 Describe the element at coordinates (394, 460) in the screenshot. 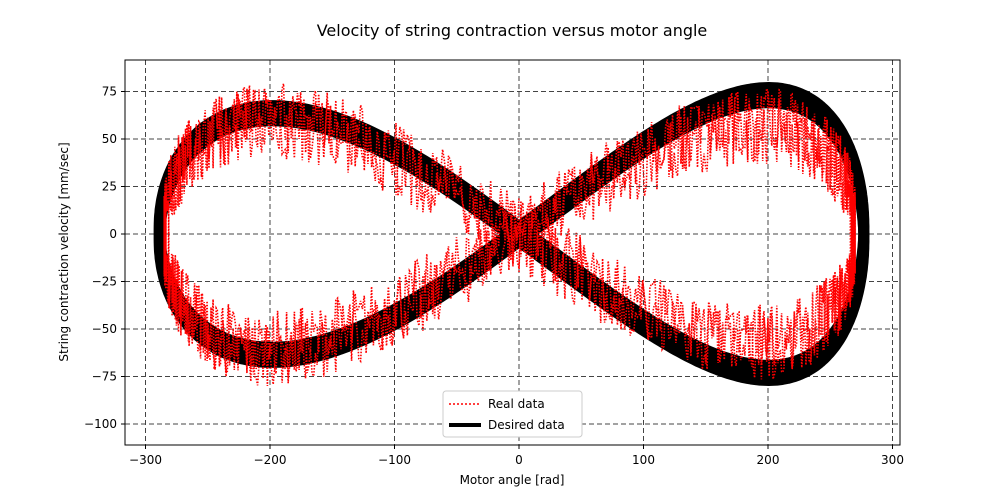

I see `x-tick-label: −100` at that location.